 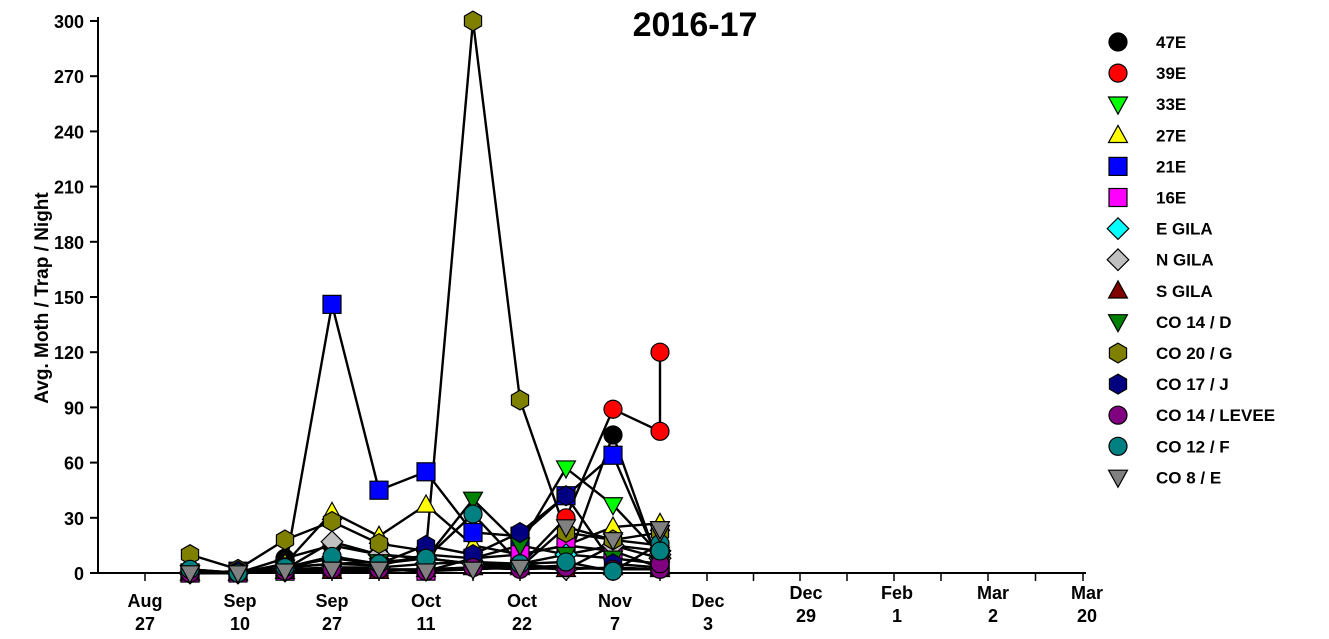 I want to click on legend-label: 27E, so click(x=1171, y=135).